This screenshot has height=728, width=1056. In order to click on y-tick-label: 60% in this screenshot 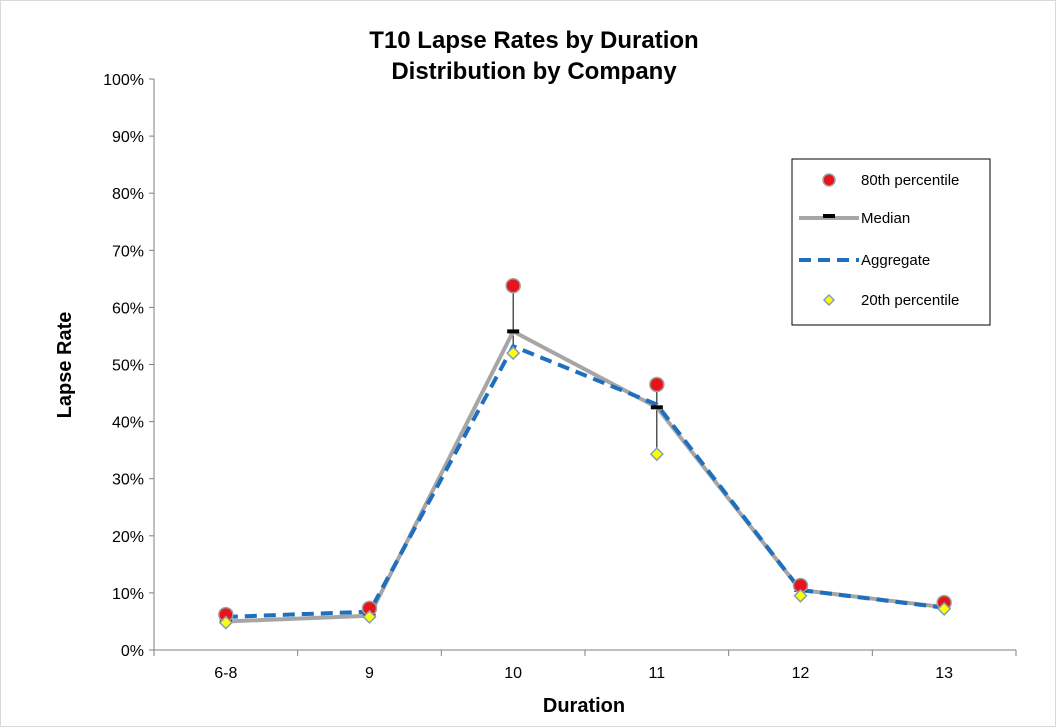, I will do `click(128, 308)`.